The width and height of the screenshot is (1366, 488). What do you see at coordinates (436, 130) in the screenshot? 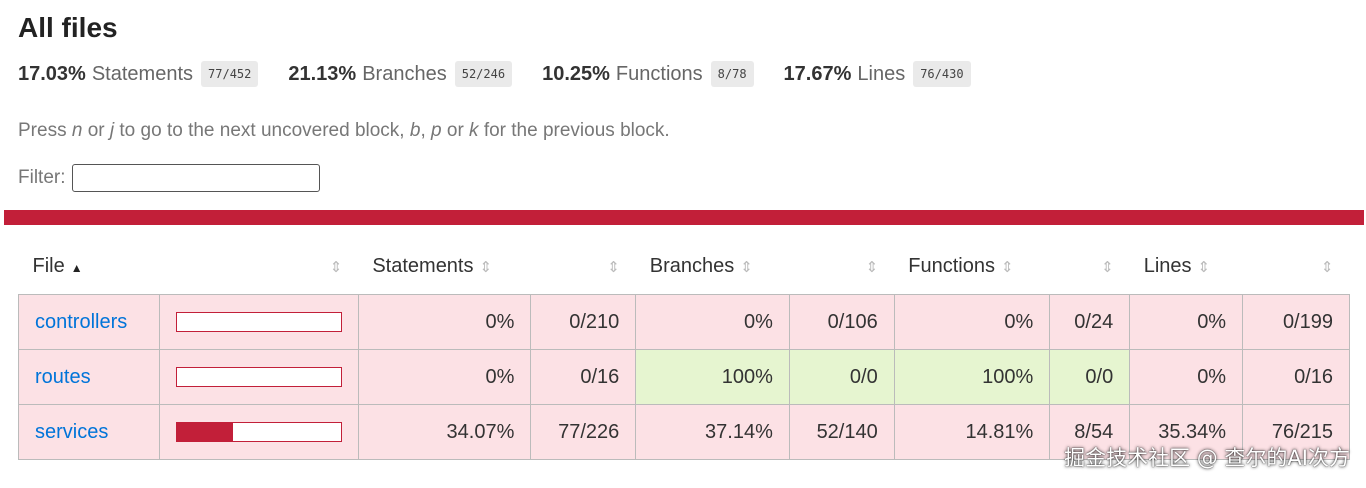
I see `hint-key: p` at bounding box center [436, 130].